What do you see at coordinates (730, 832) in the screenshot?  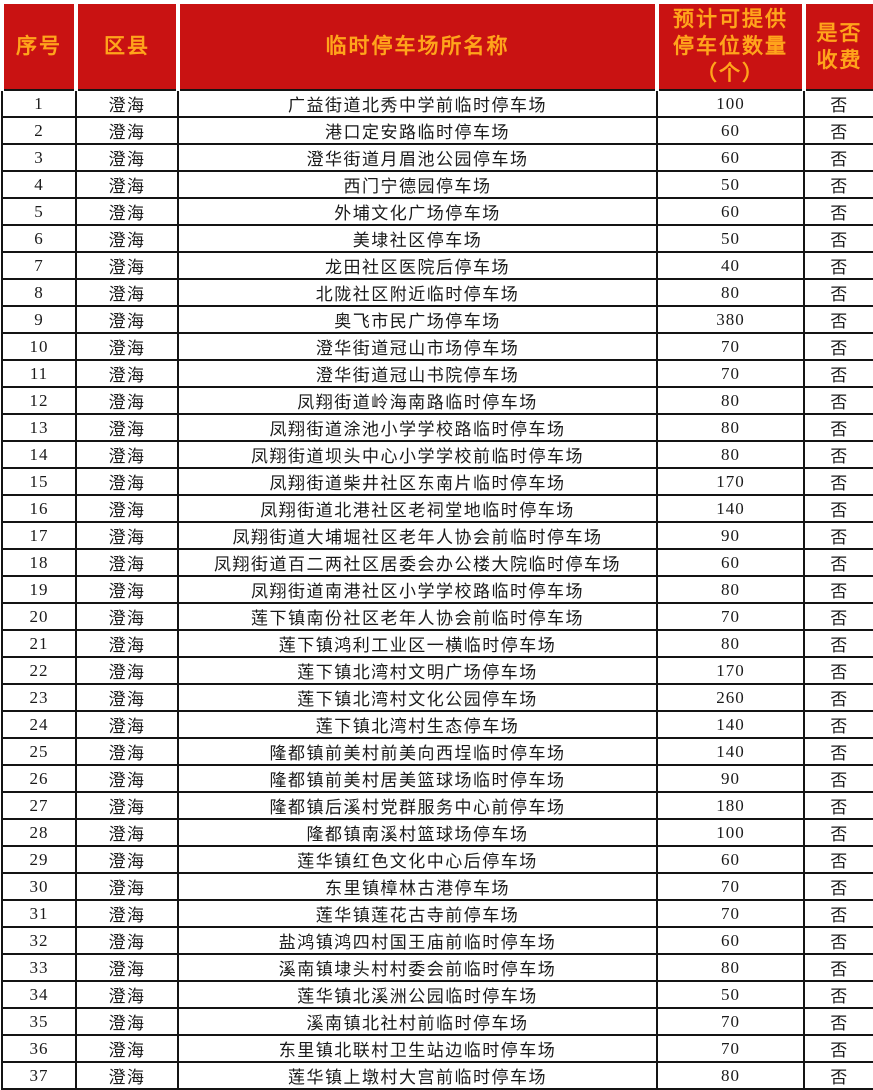 I see `cell-capacity: 100` at bounding box center [730, 832].